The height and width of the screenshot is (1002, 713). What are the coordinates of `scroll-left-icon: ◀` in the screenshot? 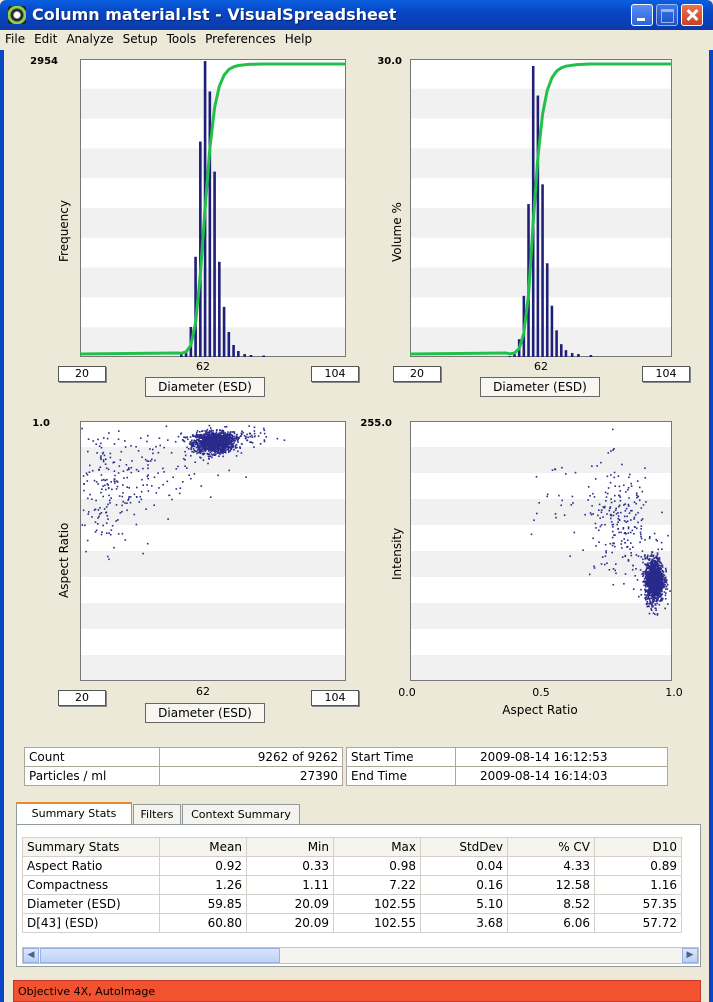 It's located at (31, 955).